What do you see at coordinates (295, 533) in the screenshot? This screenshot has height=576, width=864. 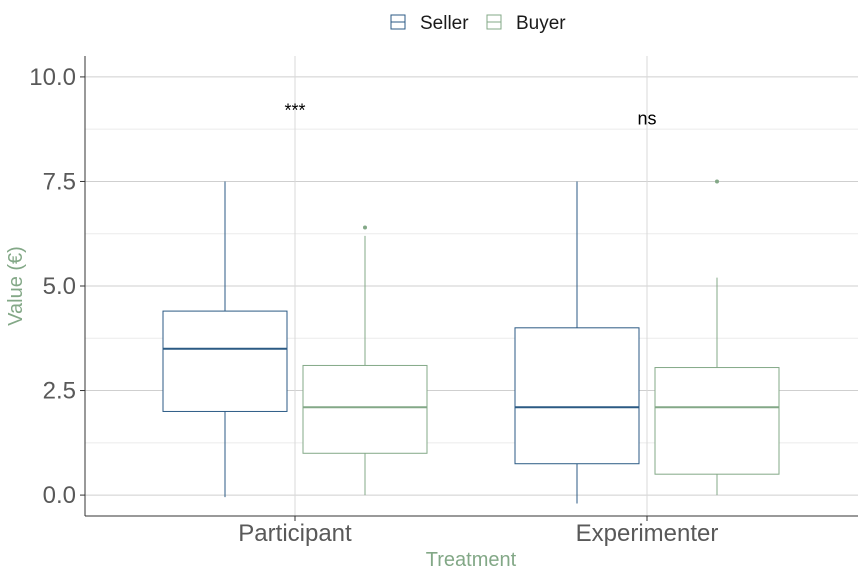 I see `x-tick-label-0: Participant` at bounding box center [295, 533].